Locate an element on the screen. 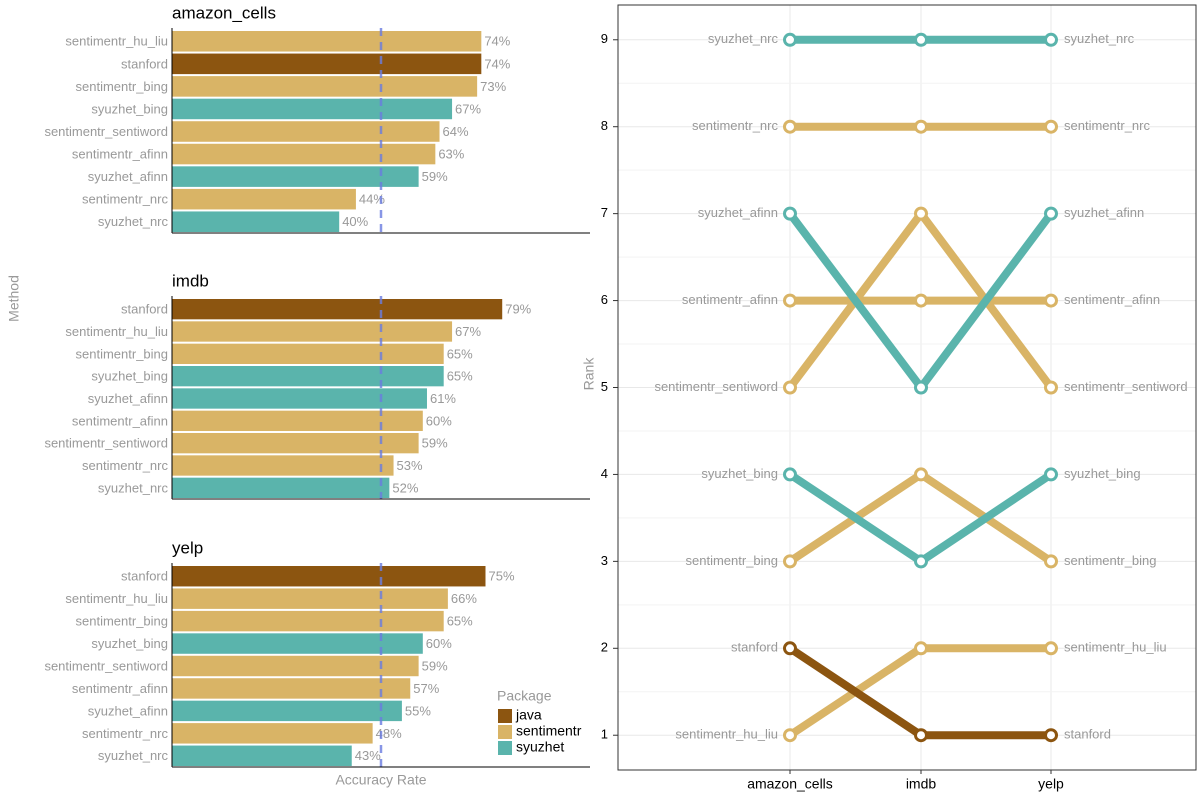 The image size is (1202, 796). series-label-left: syuzhet_nrc is located at coordinates (743, 38).